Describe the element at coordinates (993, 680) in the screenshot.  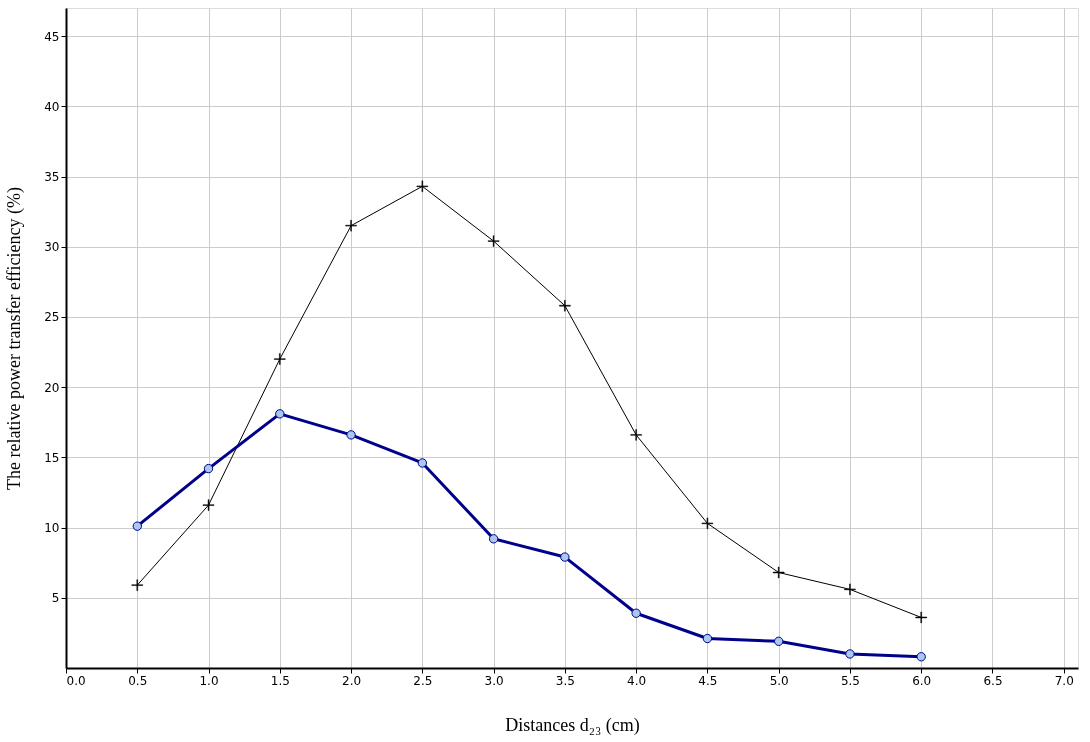
I see `x-tick-label: 6.5` at that location.